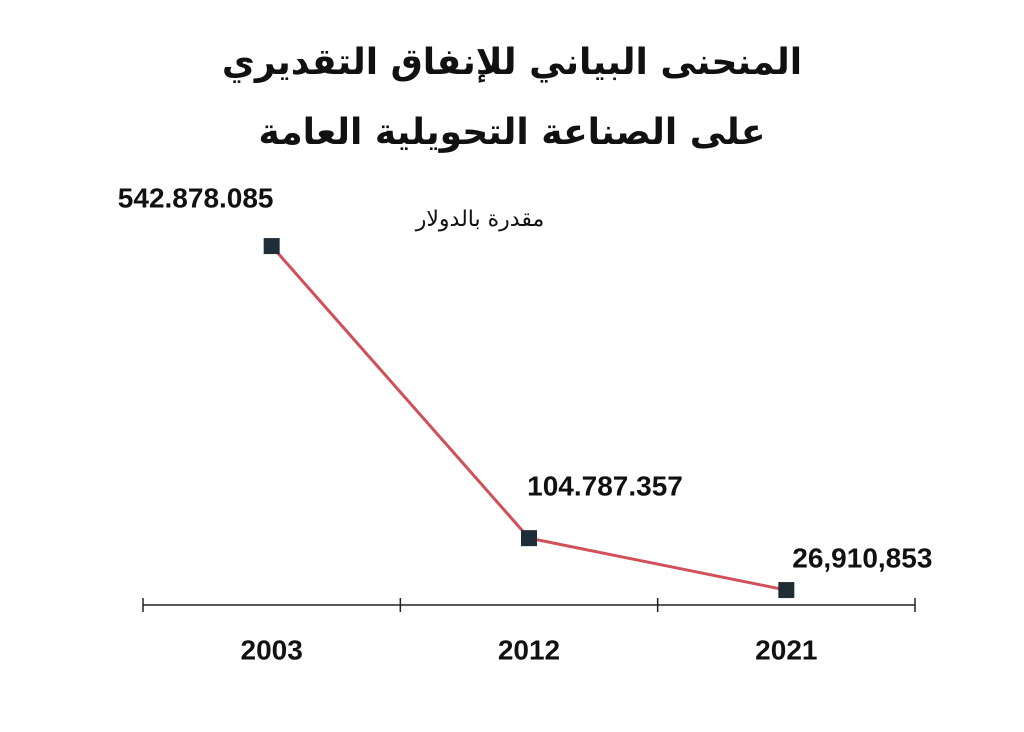 The height and width of the screenshot is (732, 1024). Describe the element at coordinates (479, 219) in the screenshot. I see `chart-subtitle: مقدرة بالدولار` at that location.